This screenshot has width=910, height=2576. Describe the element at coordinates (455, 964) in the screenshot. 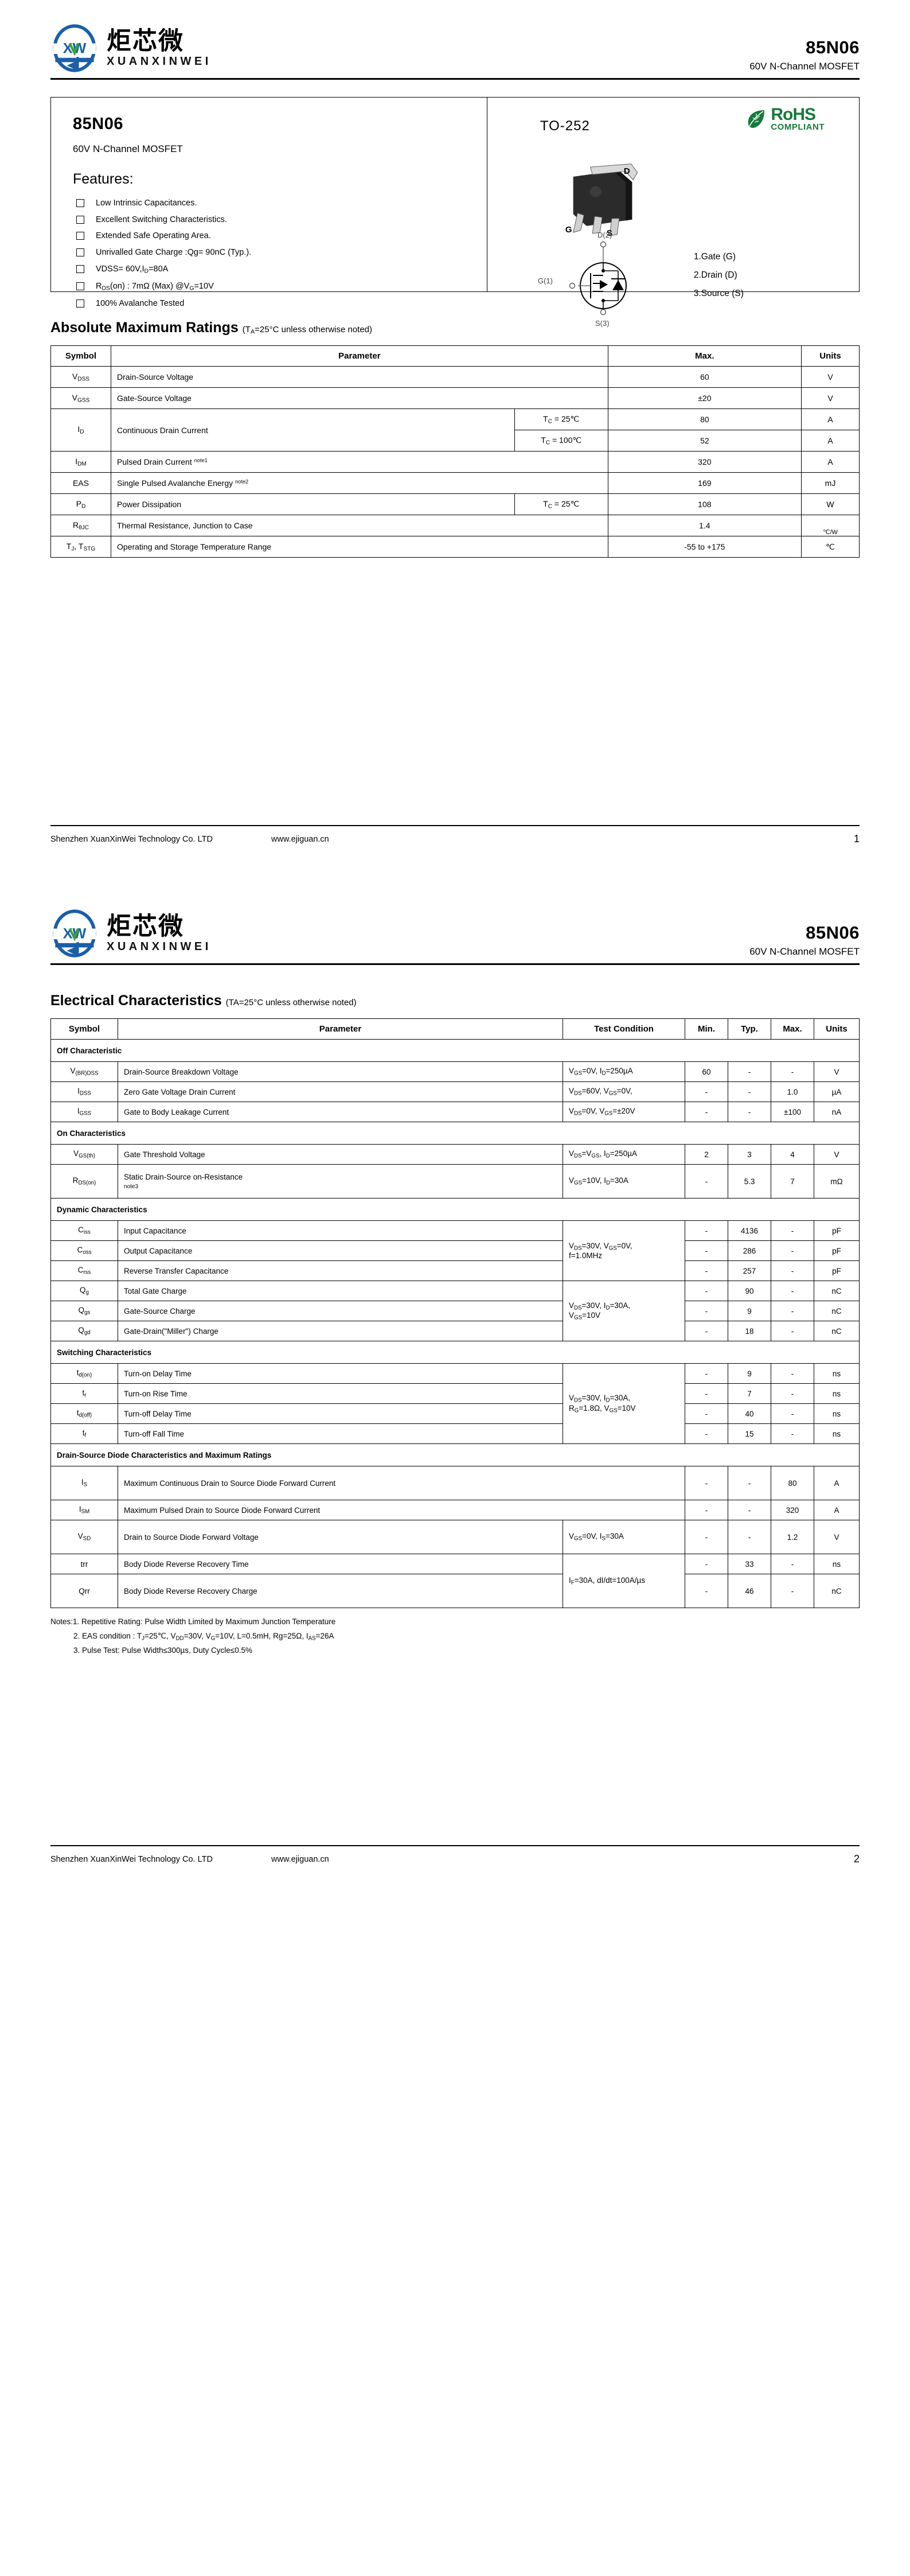

I see `header-divider` at that location.